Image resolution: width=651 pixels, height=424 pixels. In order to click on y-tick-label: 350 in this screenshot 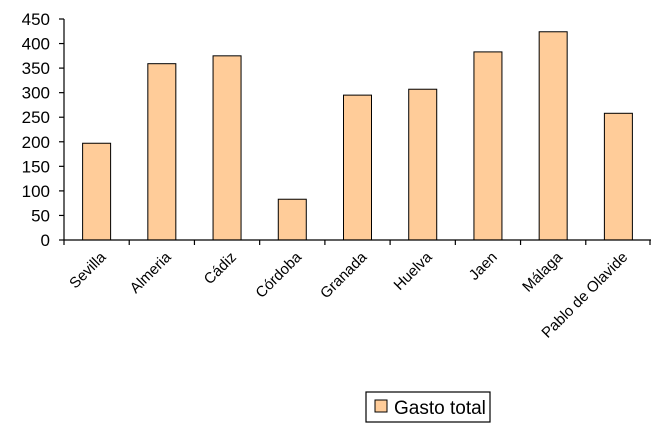, I will do `click(36, 68)`.